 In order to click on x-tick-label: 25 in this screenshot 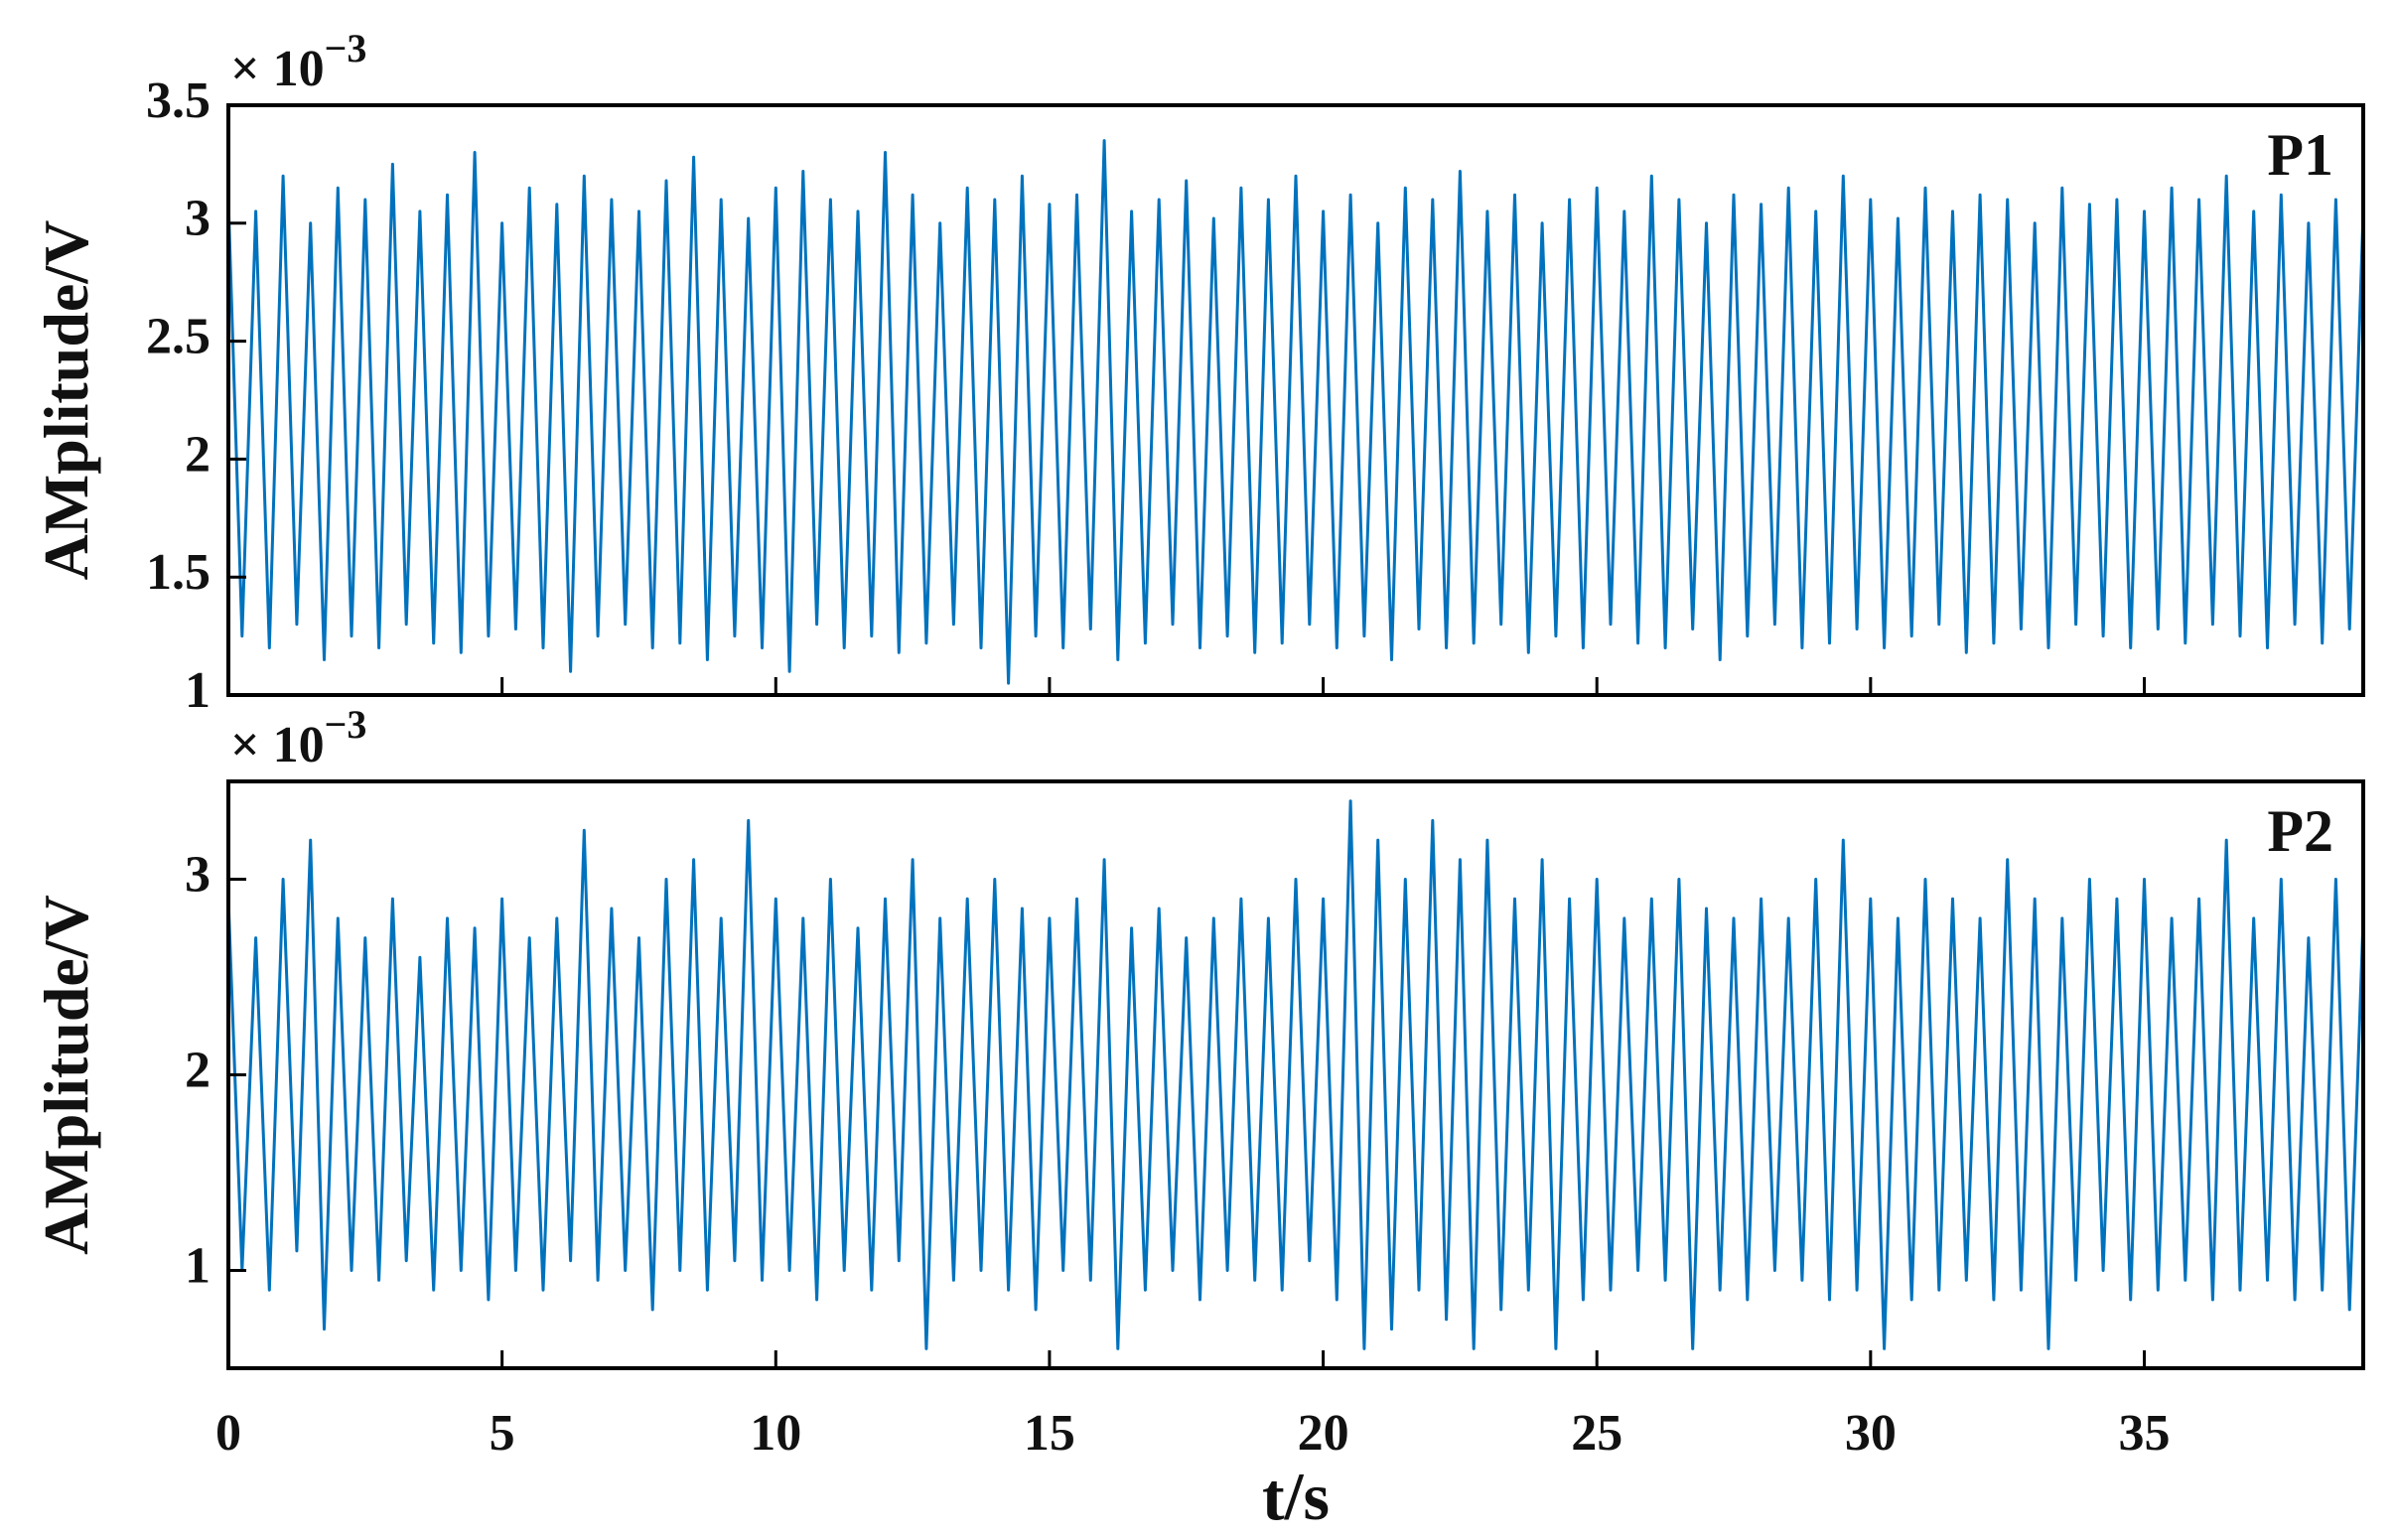, I will do `click(1596, 1433)`.